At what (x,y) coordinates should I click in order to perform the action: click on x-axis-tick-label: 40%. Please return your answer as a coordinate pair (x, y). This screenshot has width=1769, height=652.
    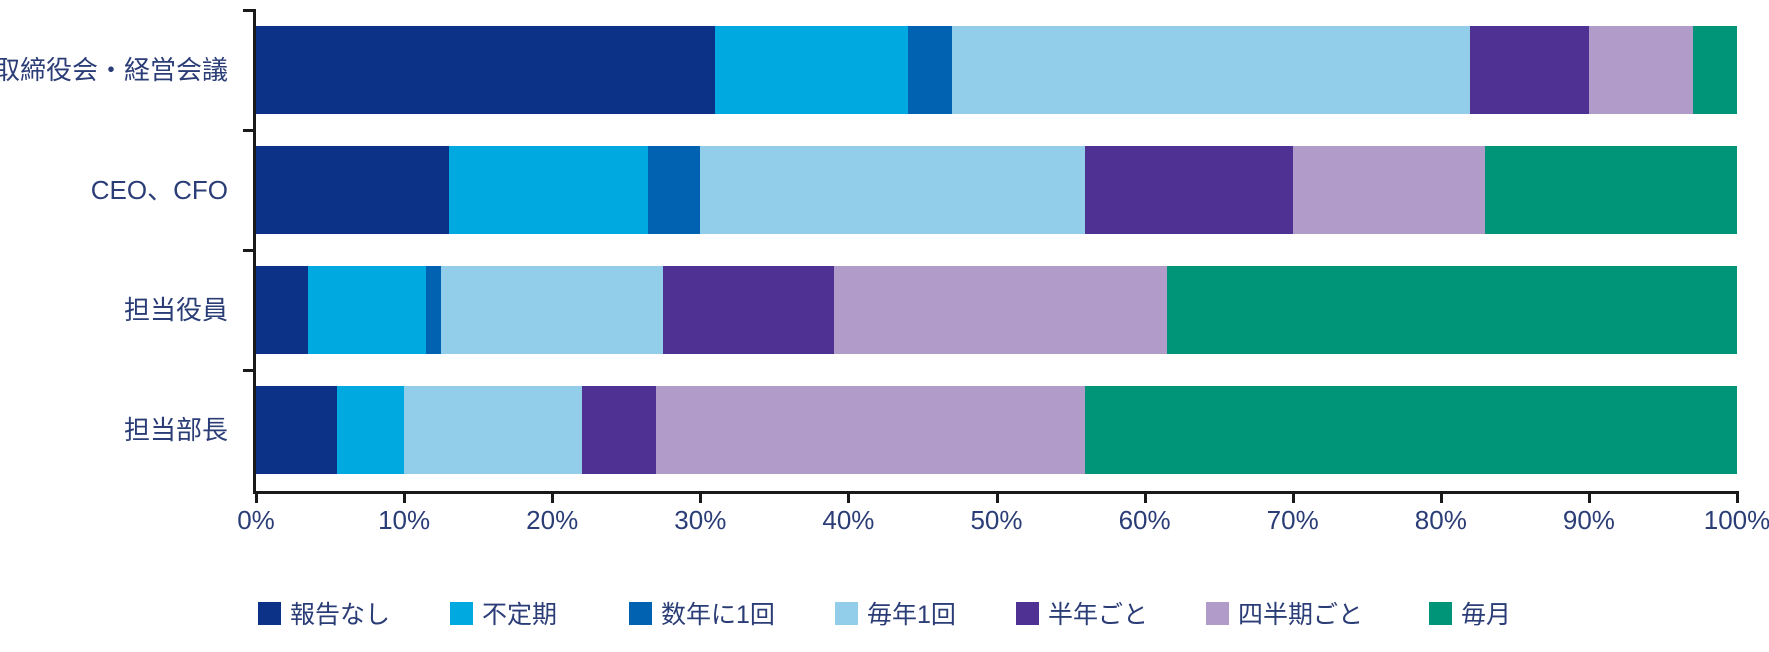
    Looking at the image, I should click on (848, 520).